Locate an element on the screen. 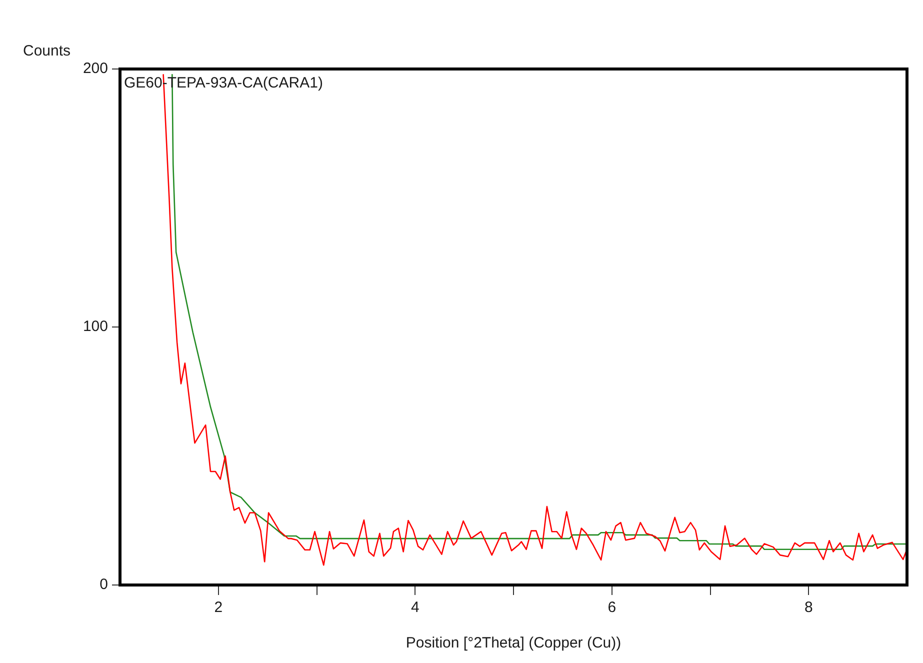  y-tick-label: 0 is located at coordinates (104, 585).